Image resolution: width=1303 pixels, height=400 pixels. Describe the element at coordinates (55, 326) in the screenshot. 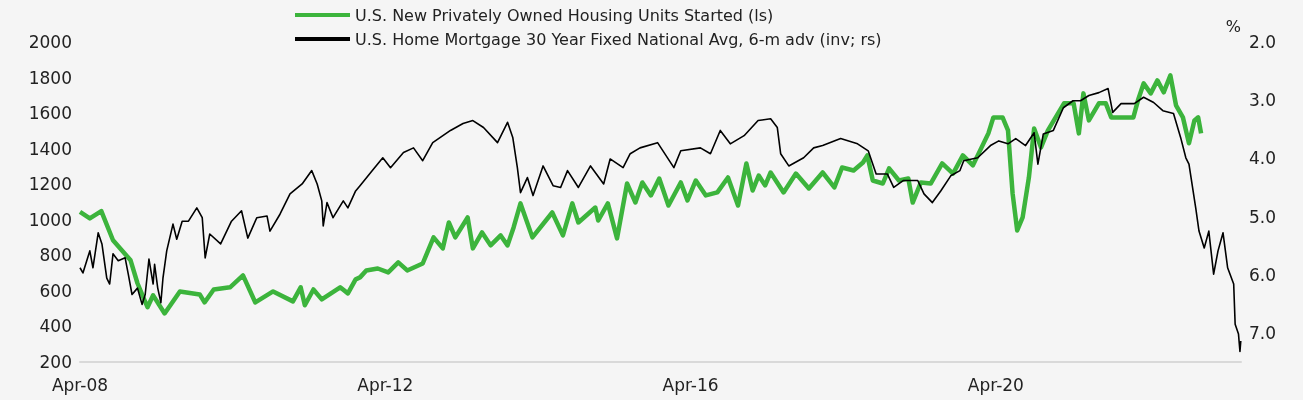

I see `y-tick-label: 400` at that location.